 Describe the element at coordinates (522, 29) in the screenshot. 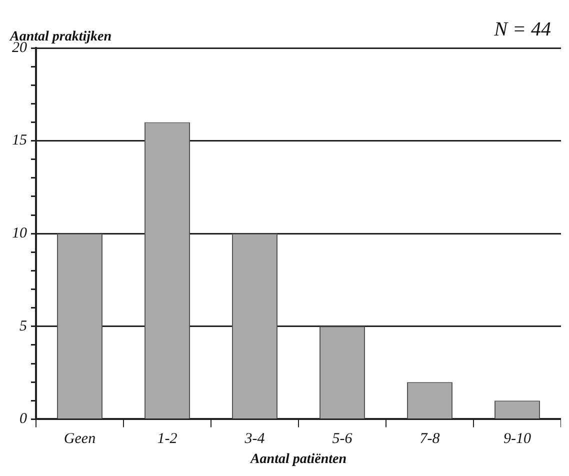

I see `text: N = 44` at that location.